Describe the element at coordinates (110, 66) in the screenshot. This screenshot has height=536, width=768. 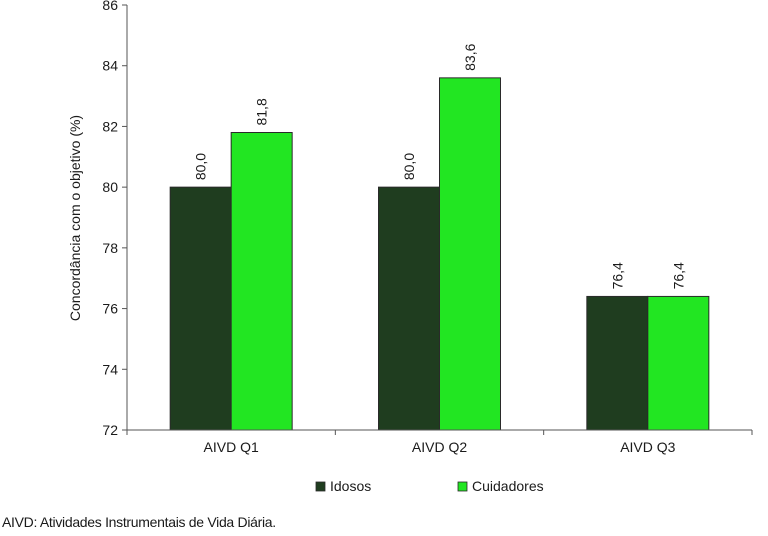
I see `y-tick-label: 84` at that location.